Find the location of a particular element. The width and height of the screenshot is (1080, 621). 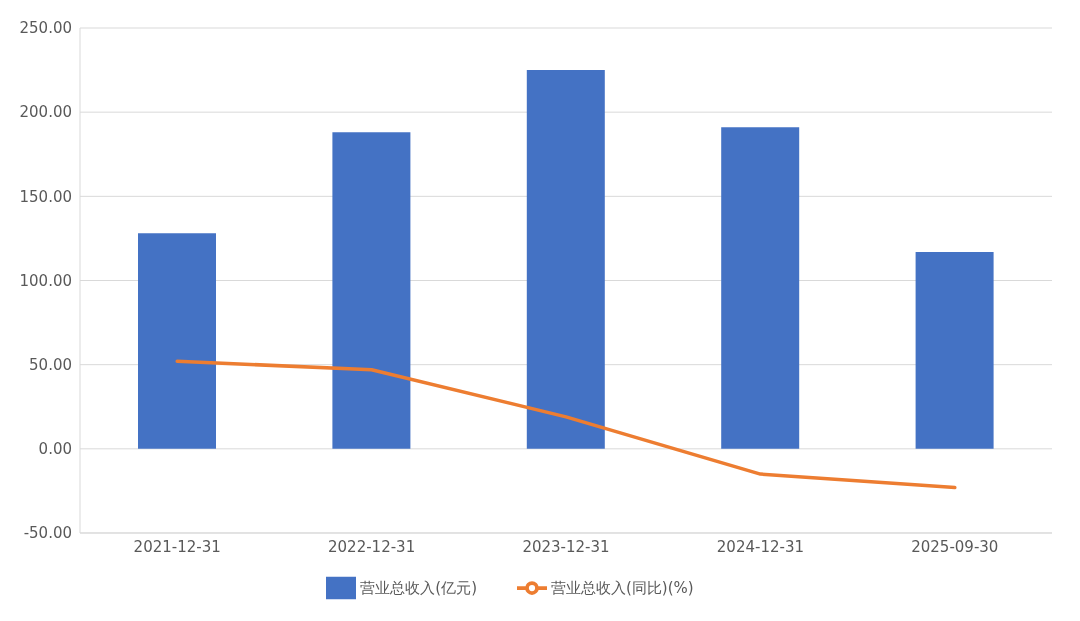

x-tick-label: 2025-09-30 is located at coordinates (955, 546).